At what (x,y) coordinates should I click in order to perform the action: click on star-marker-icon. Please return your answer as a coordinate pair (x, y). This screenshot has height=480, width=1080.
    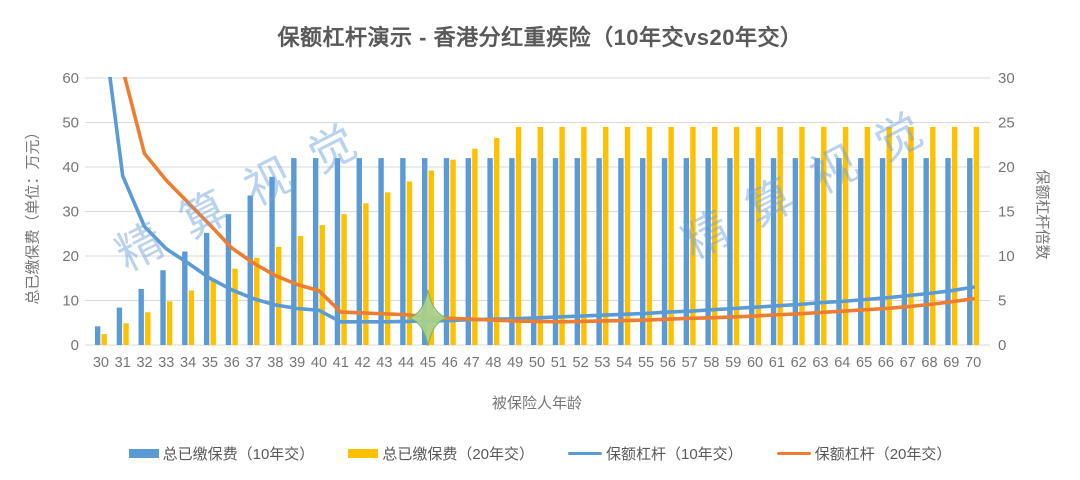
    Looking at the image, I should click on (428, 317).